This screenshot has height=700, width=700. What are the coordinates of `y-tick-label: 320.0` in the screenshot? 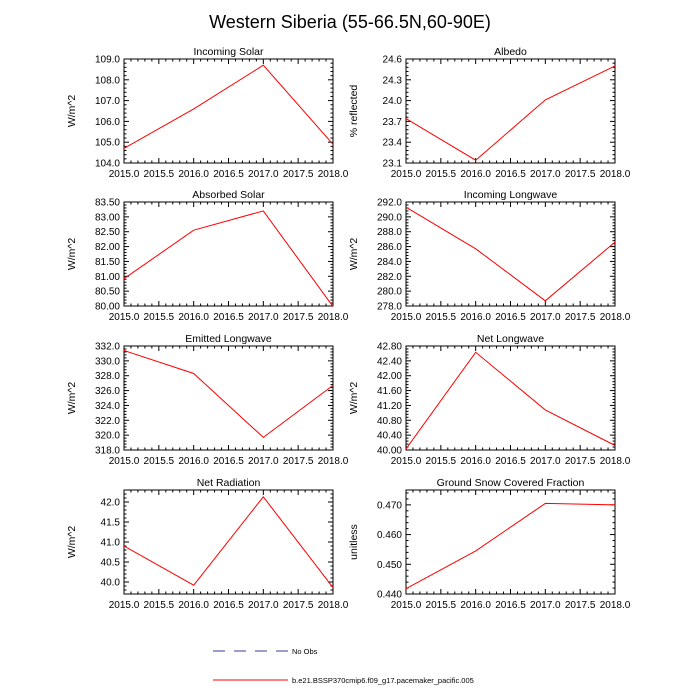 It's located at (107, 436).